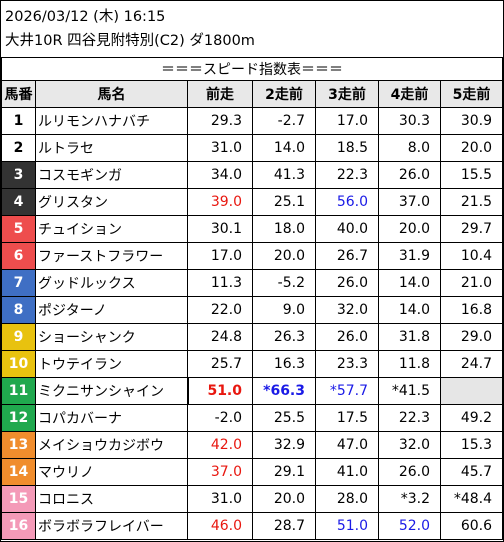 The image size is (504, 542). I want to click on horse-name: トウテイラン, so click(111, 364).